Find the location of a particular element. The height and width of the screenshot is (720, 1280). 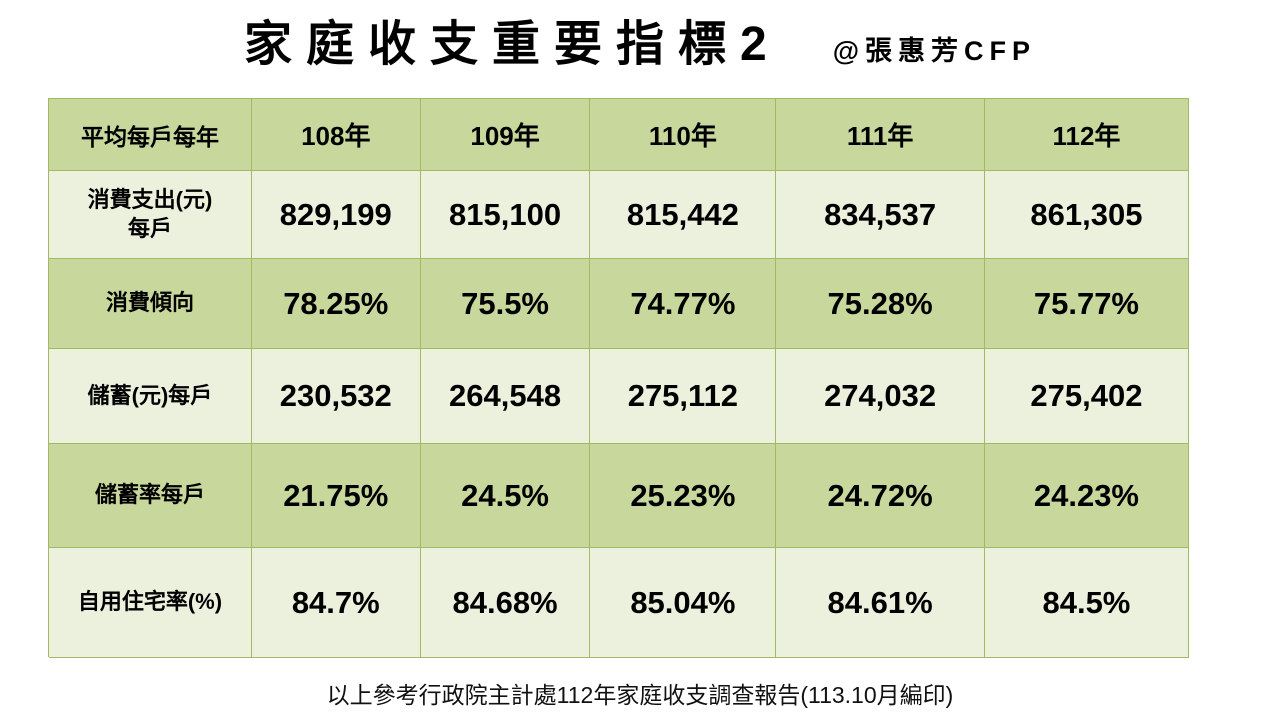

table-header-year-112: 112年 is located at coordinates (1086, 135).